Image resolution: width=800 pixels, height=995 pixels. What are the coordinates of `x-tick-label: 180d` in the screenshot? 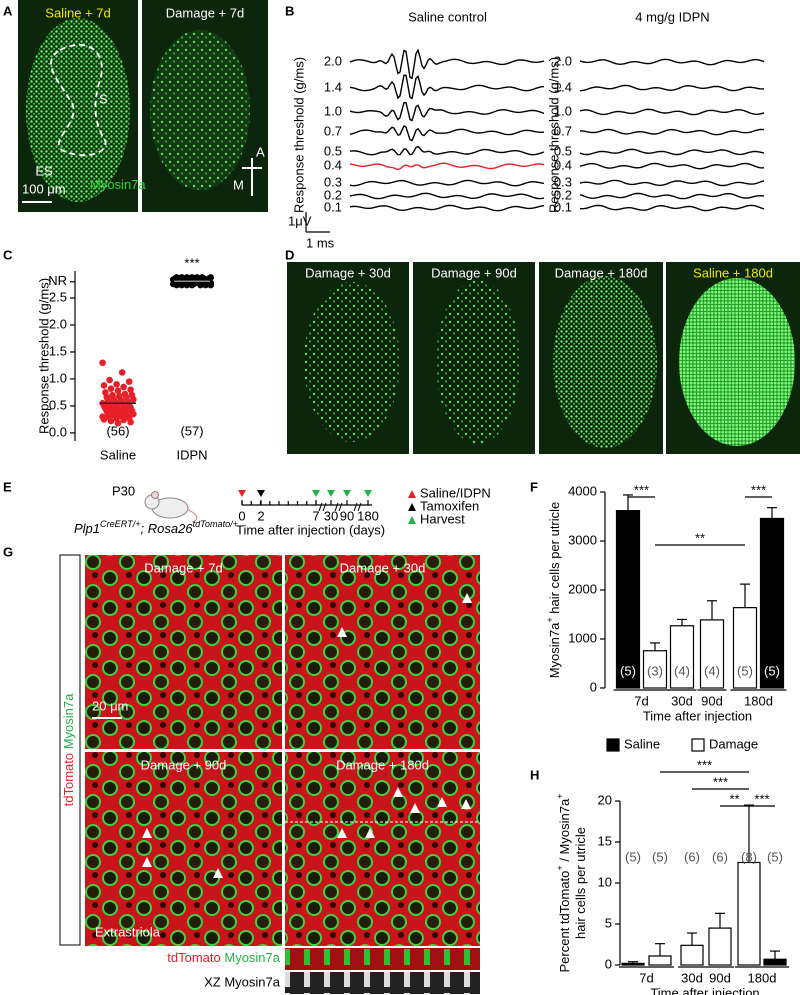 It's located at (762, 977).